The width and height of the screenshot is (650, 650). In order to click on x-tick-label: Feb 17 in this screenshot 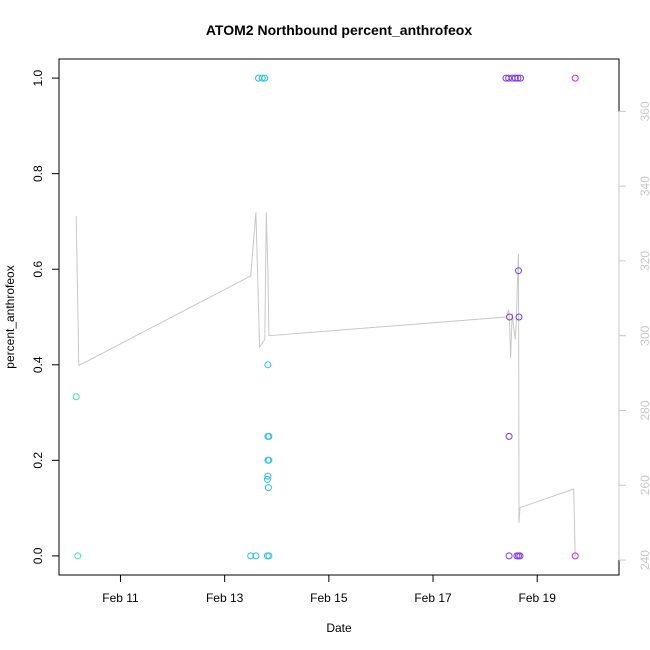, I will do `click(433, 598)`.